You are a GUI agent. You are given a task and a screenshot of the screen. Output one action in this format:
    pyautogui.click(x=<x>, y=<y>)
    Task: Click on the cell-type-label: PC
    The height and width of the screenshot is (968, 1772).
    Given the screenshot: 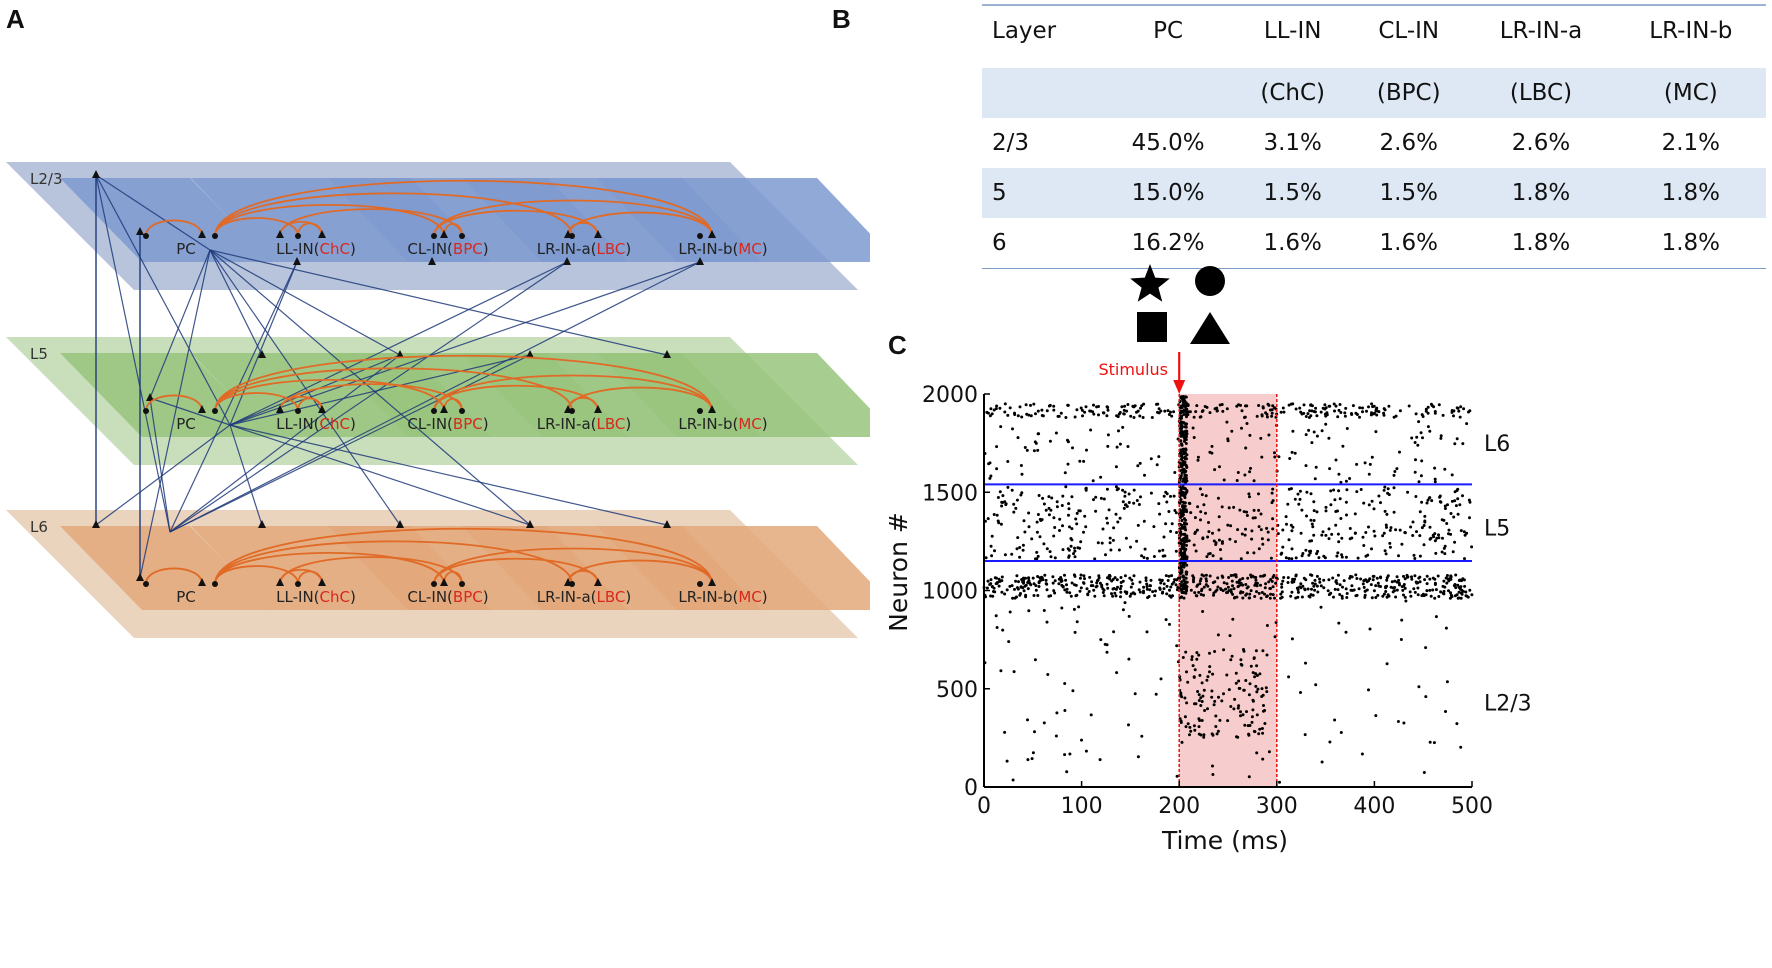 What is the action you would take?
    pyautogui.click(x=186, y=424)
    